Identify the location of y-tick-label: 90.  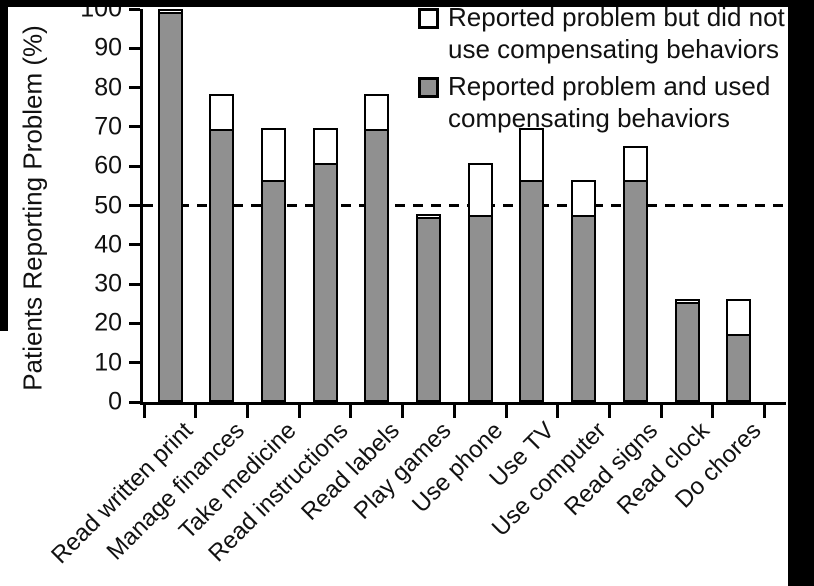
(108, 47).